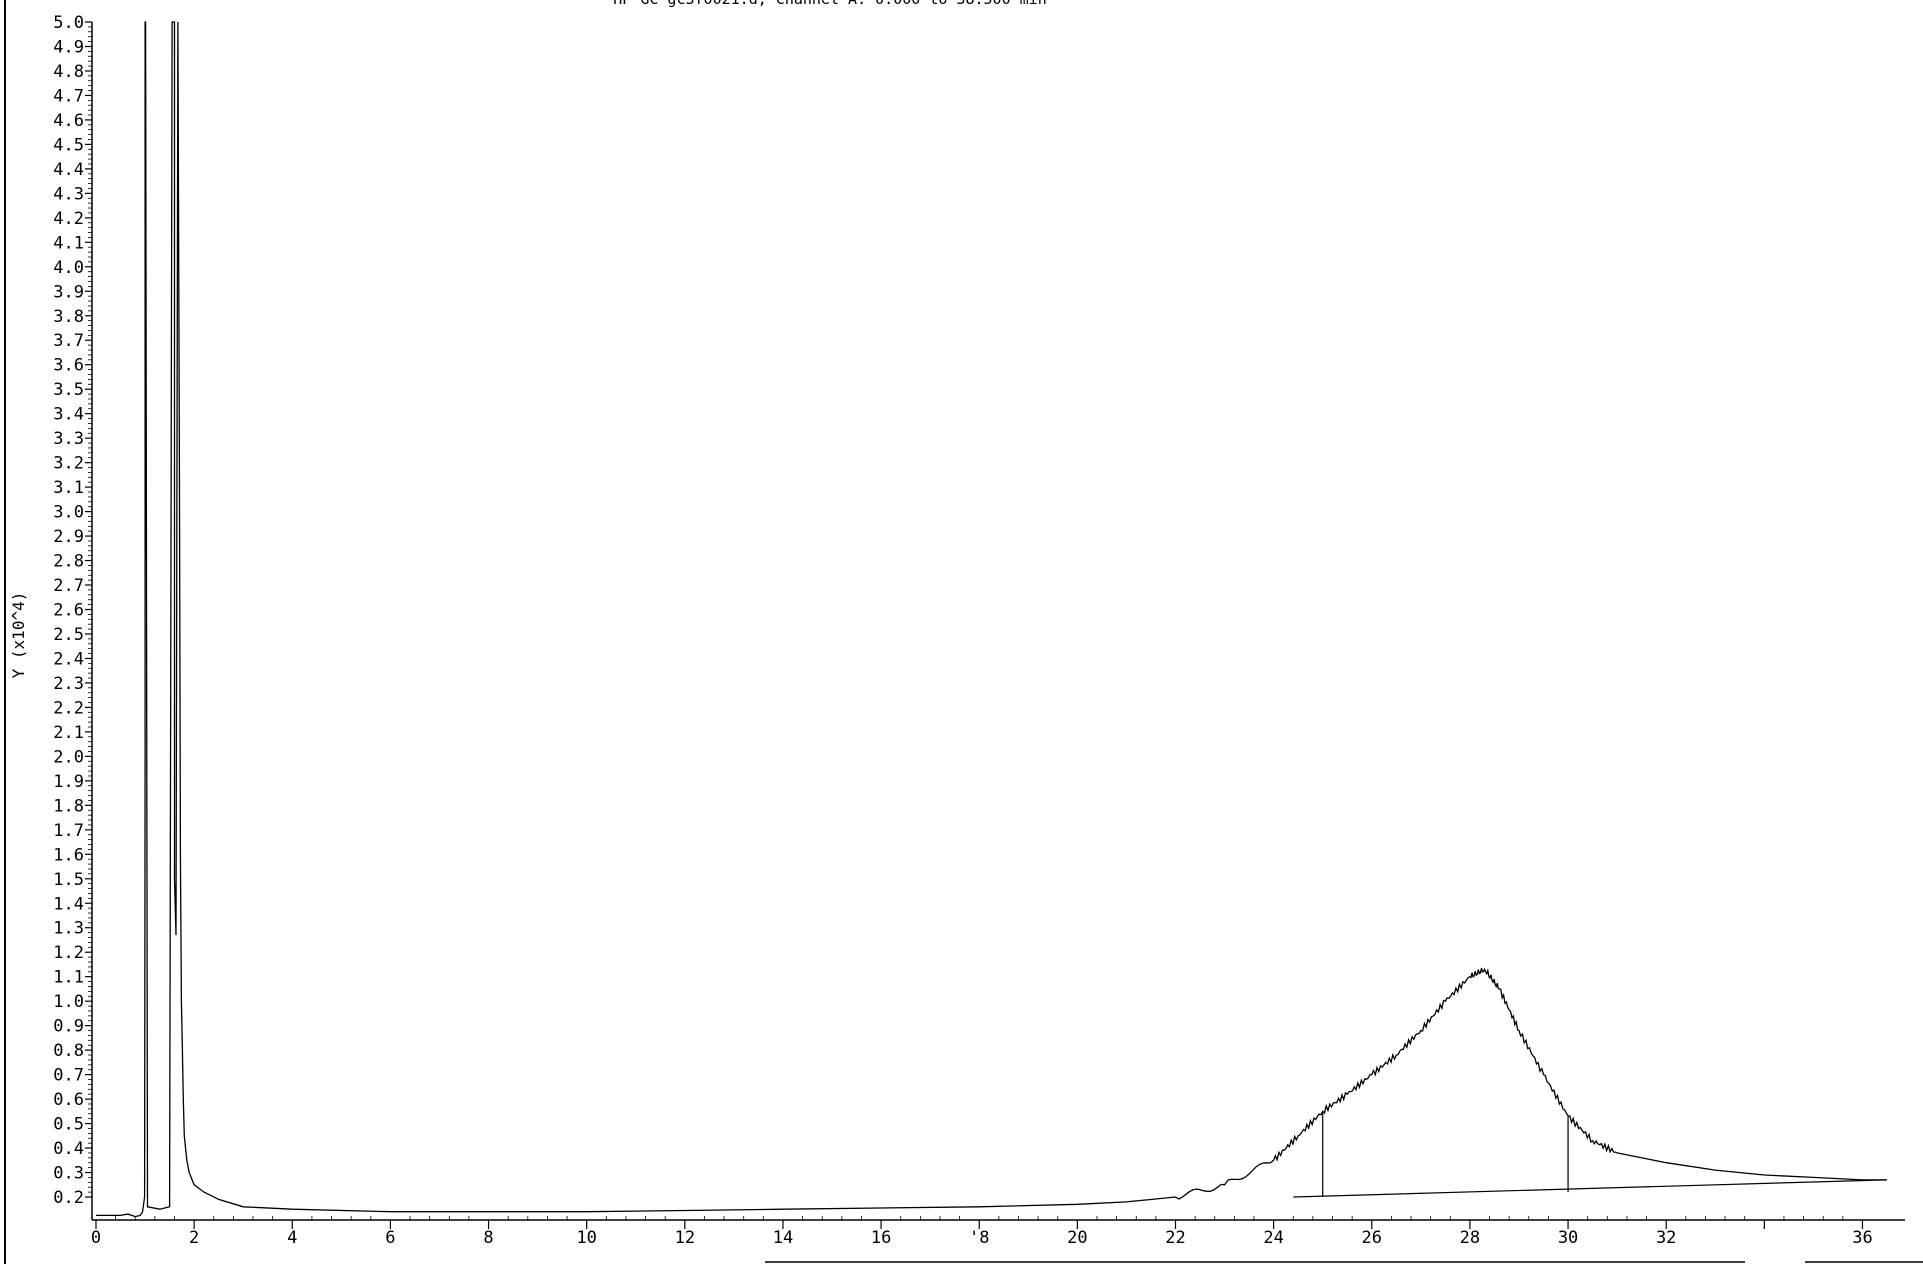 The image size is (1923, 1264). What do you see at coordinates (783, 1238) in the screenshot?
I see `x-tick-label: 14` at bounding box center [783, 1238].